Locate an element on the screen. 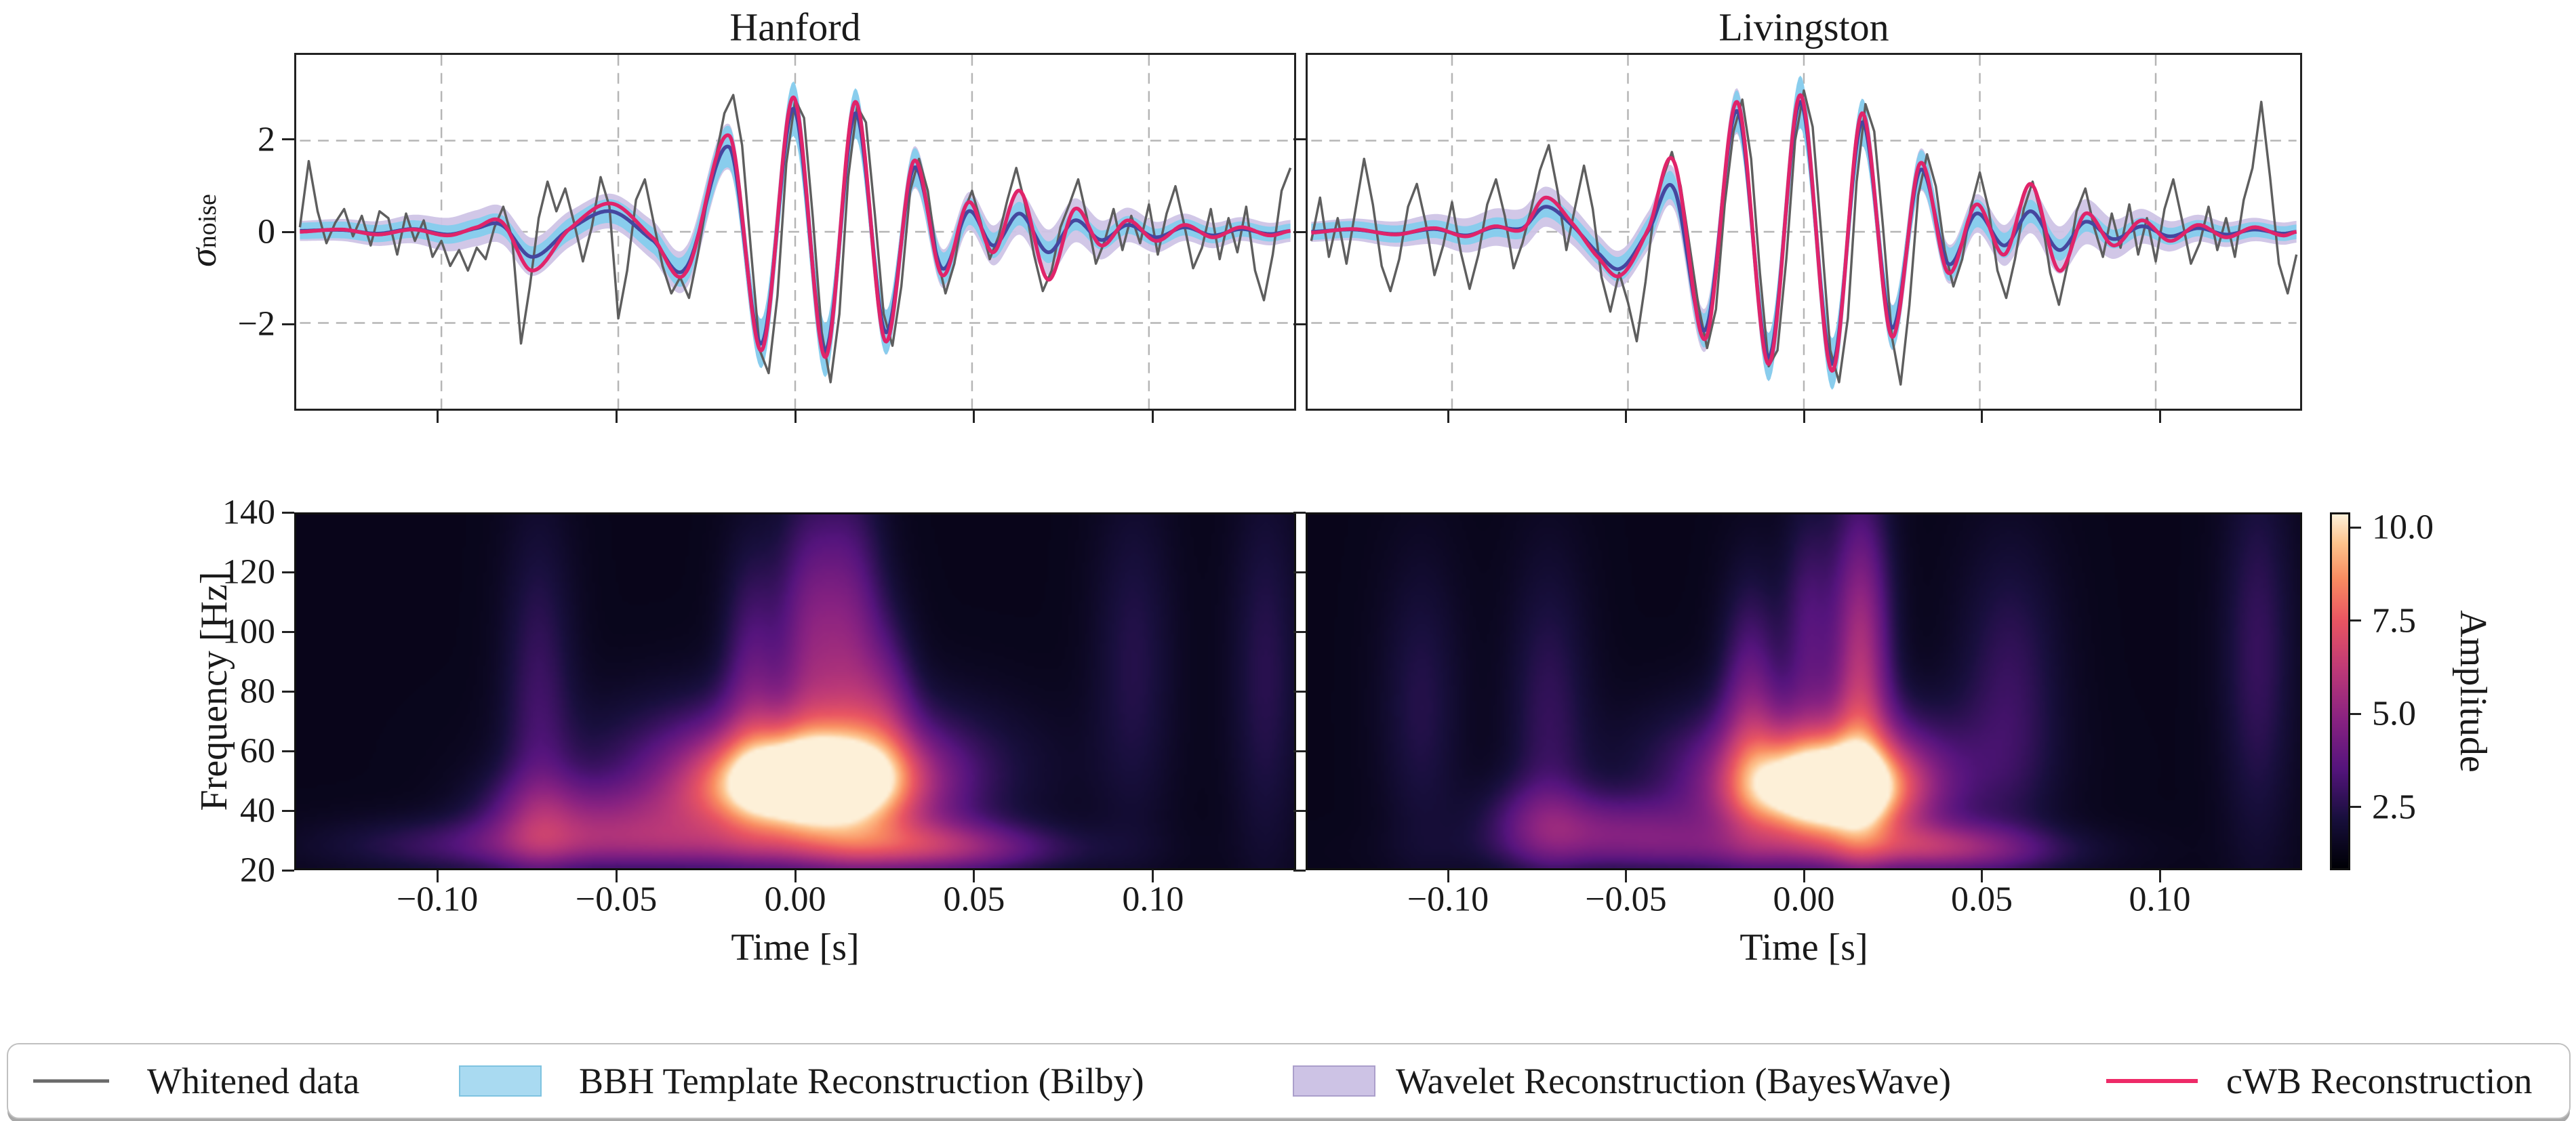  x-axis-label-time-right: Time [s] is located at coordinates (1803, 948).